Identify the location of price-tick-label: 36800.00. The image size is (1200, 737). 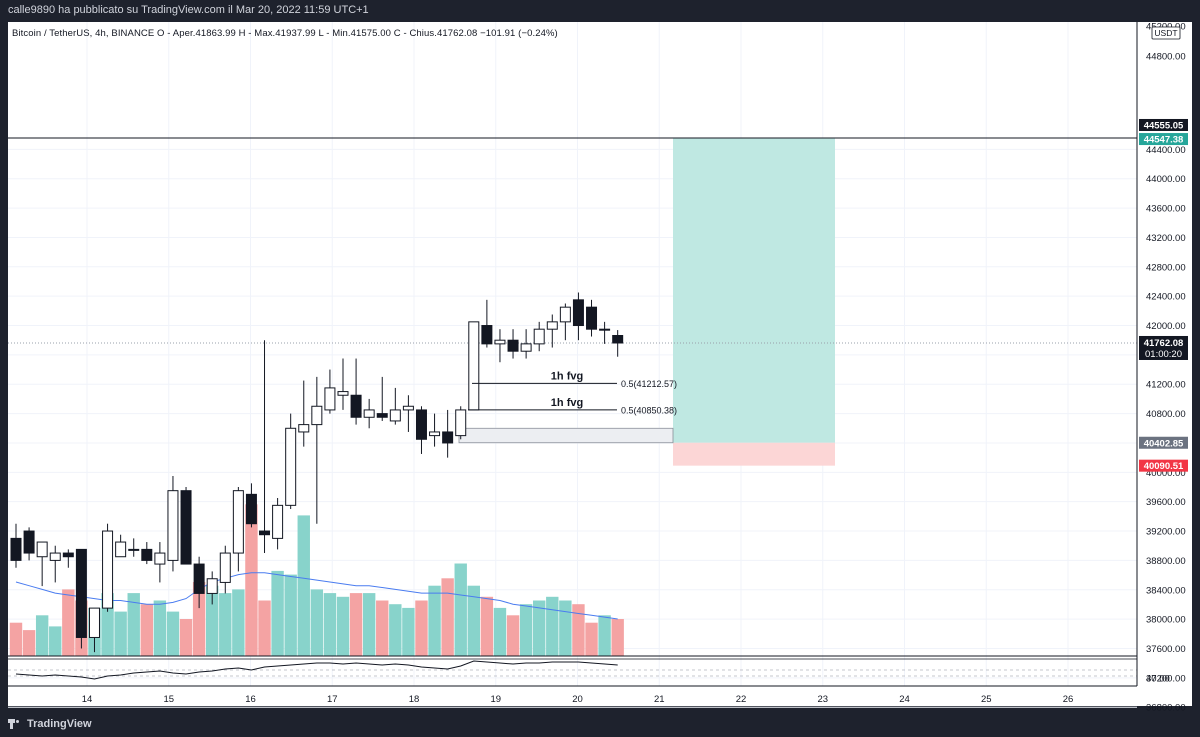
(1166, 708).